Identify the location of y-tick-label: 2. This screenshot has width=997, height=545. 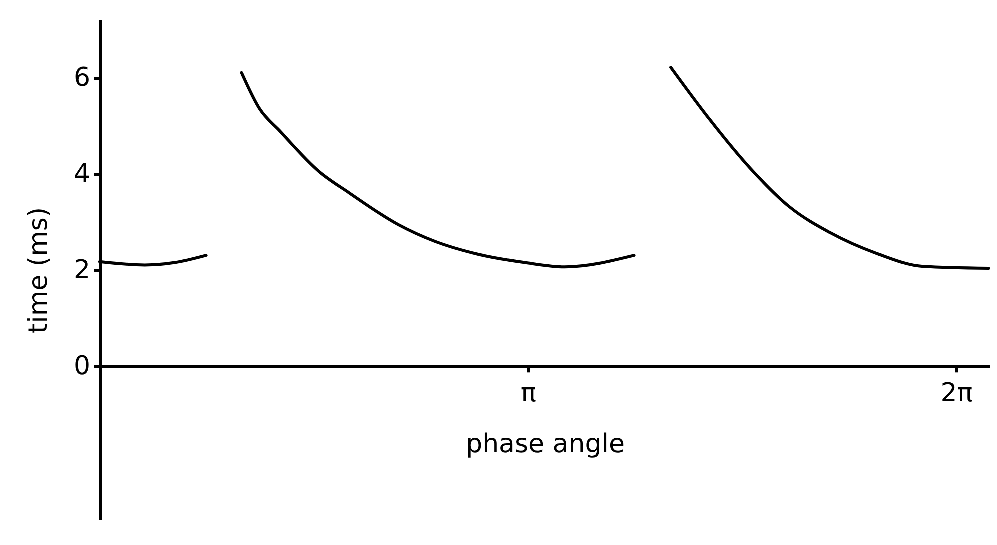
(82, 271).